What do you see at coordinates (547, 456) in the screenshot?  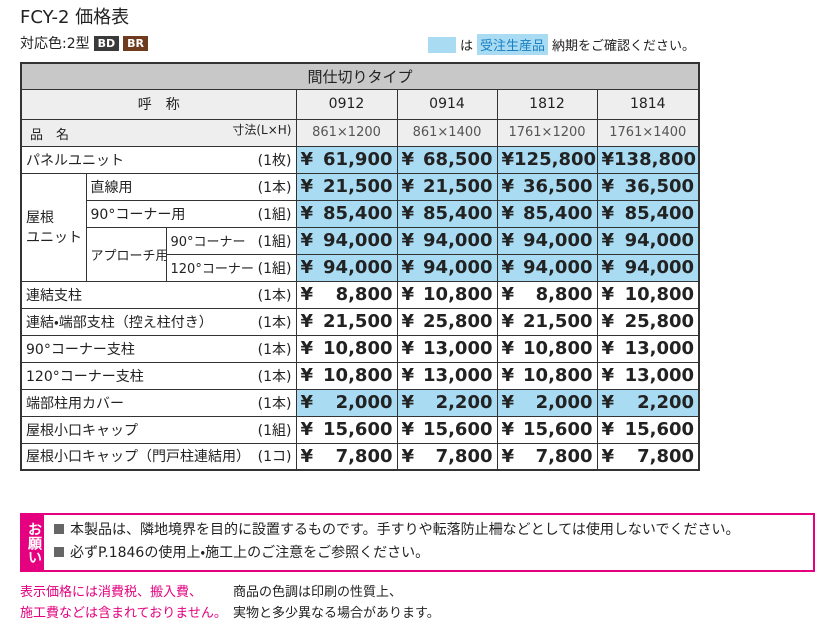 I see `price-wrap: ¥7,800` at bounding box center [547, 456].